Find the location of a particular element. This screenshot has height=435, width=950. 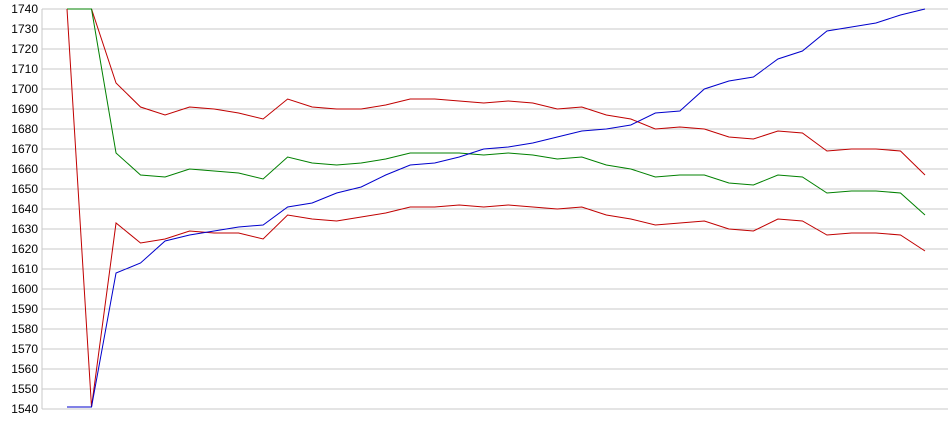

y-tick-label: 1550 is located at coordinates (24, 389).